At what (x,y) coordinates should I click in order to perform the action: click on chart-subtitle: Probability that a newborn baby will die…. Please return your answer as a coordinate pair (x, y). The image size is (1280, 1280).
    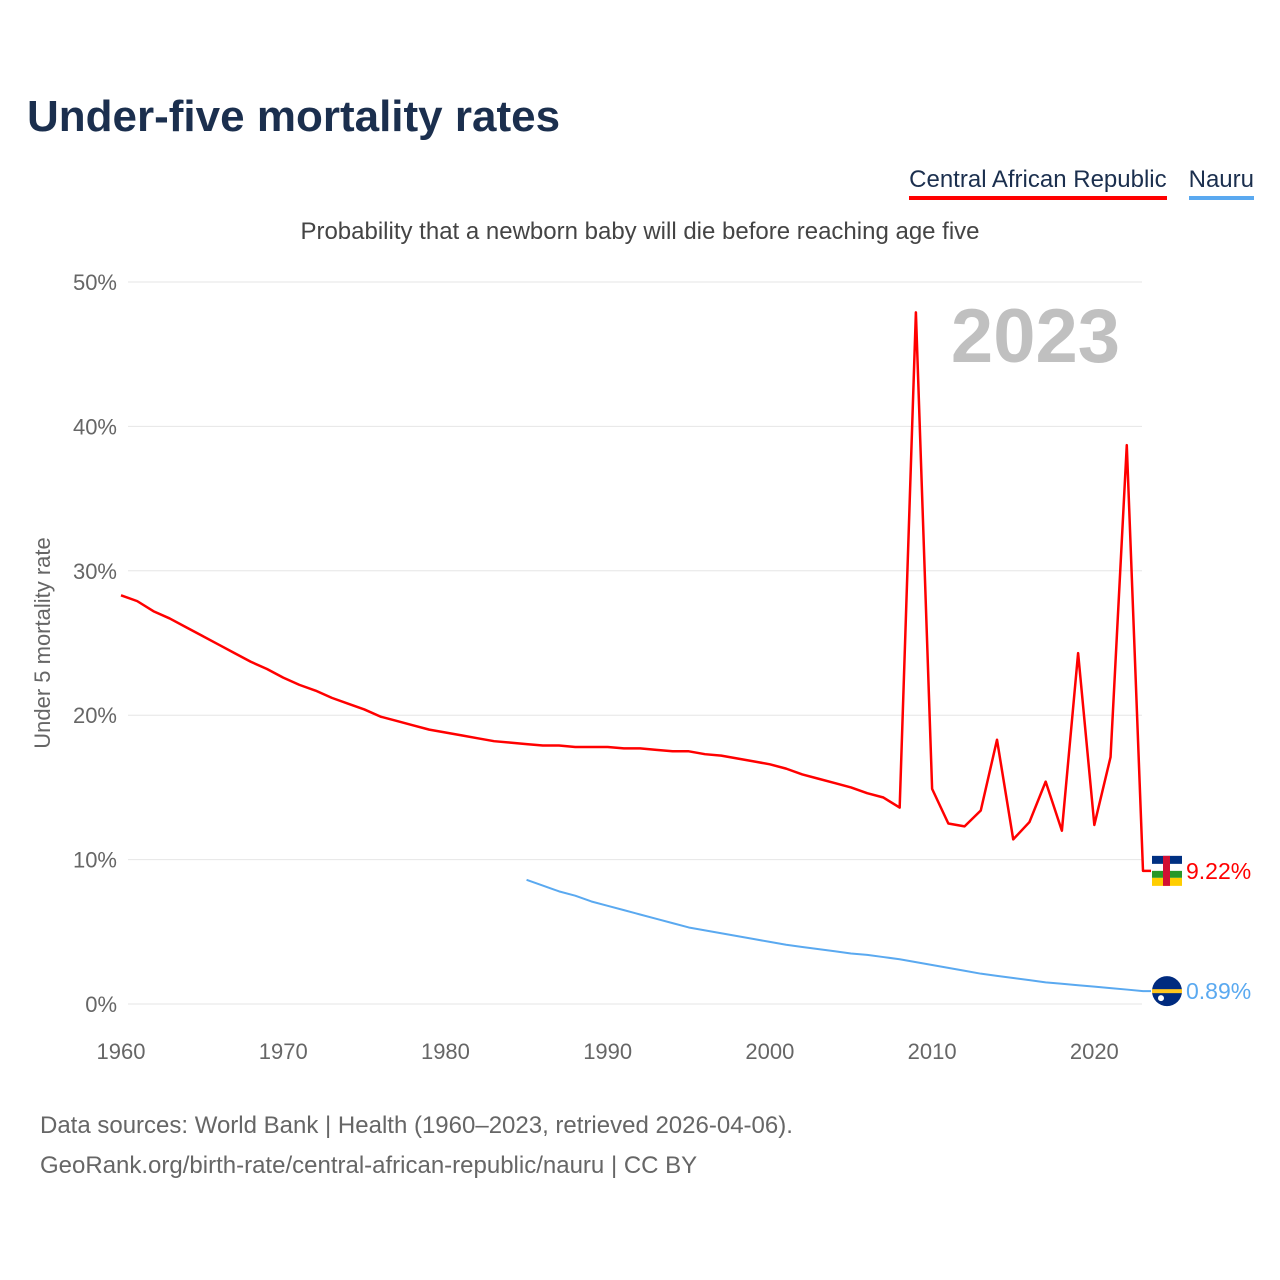
    Looking at the image, I should click on (640, 231).